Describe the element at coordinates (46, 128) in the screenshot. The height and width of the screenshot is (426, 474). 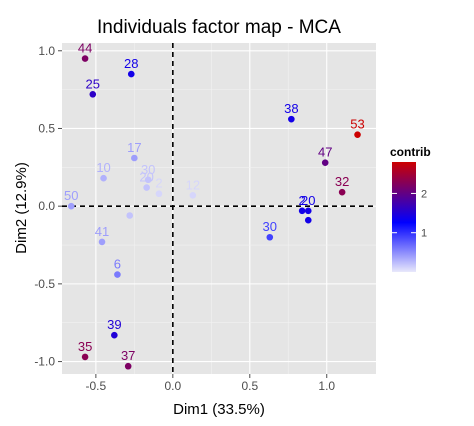
I see `y-tick-label: 0.5` at that location.